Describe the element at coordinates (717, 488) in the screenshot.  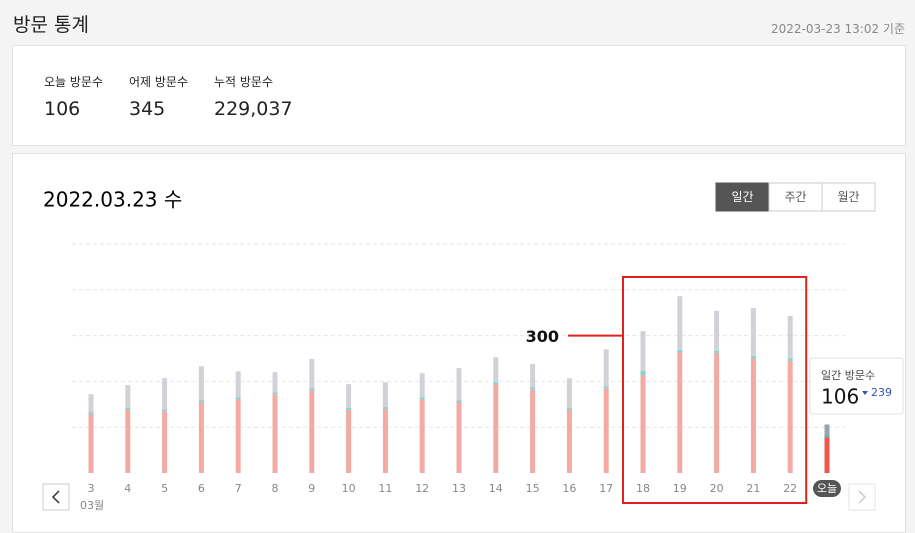
I see `x-tick-label: 20` at that location.